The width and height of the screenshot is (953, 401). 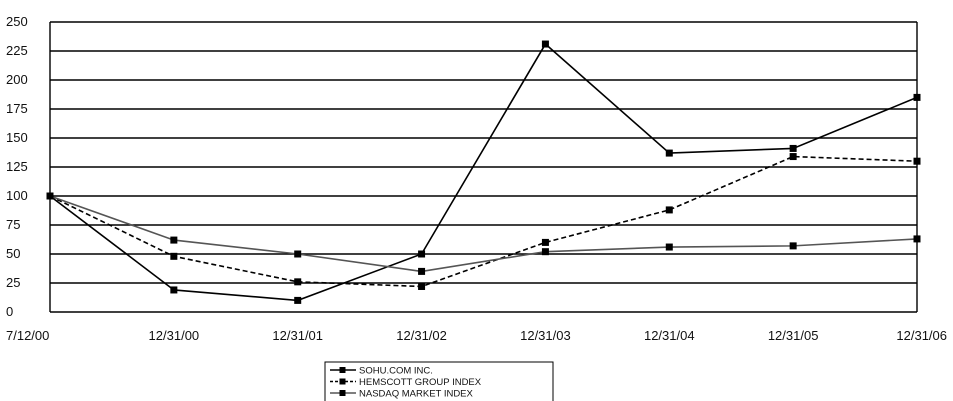 I want to click on x-tick-label: 12/31/05, so click(x=793, y=335).